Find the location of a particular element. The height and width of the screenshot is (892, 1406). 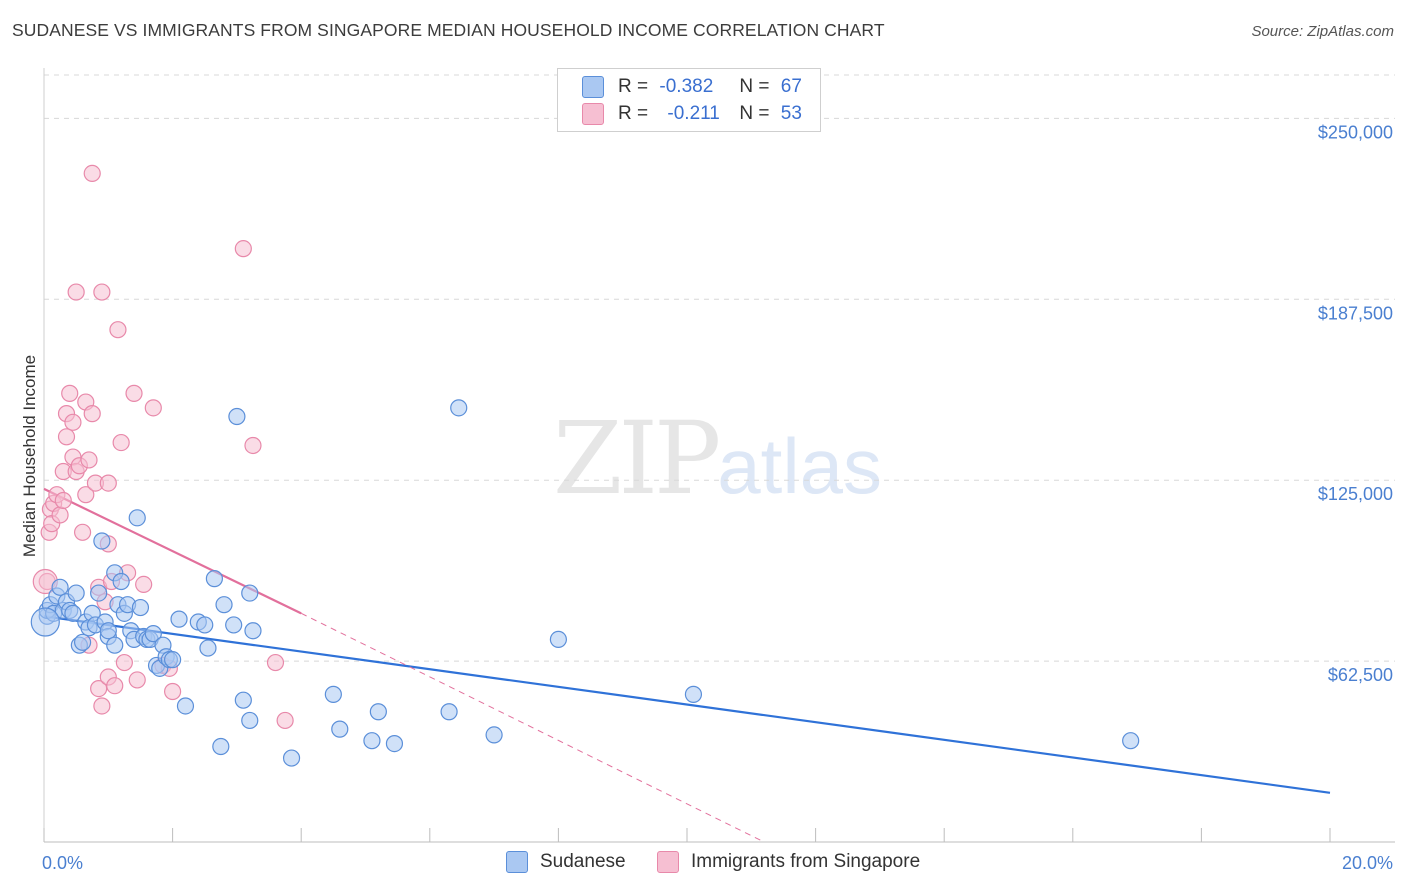

series-legend-swatch-sudanese is located at coordinates (517, 862).